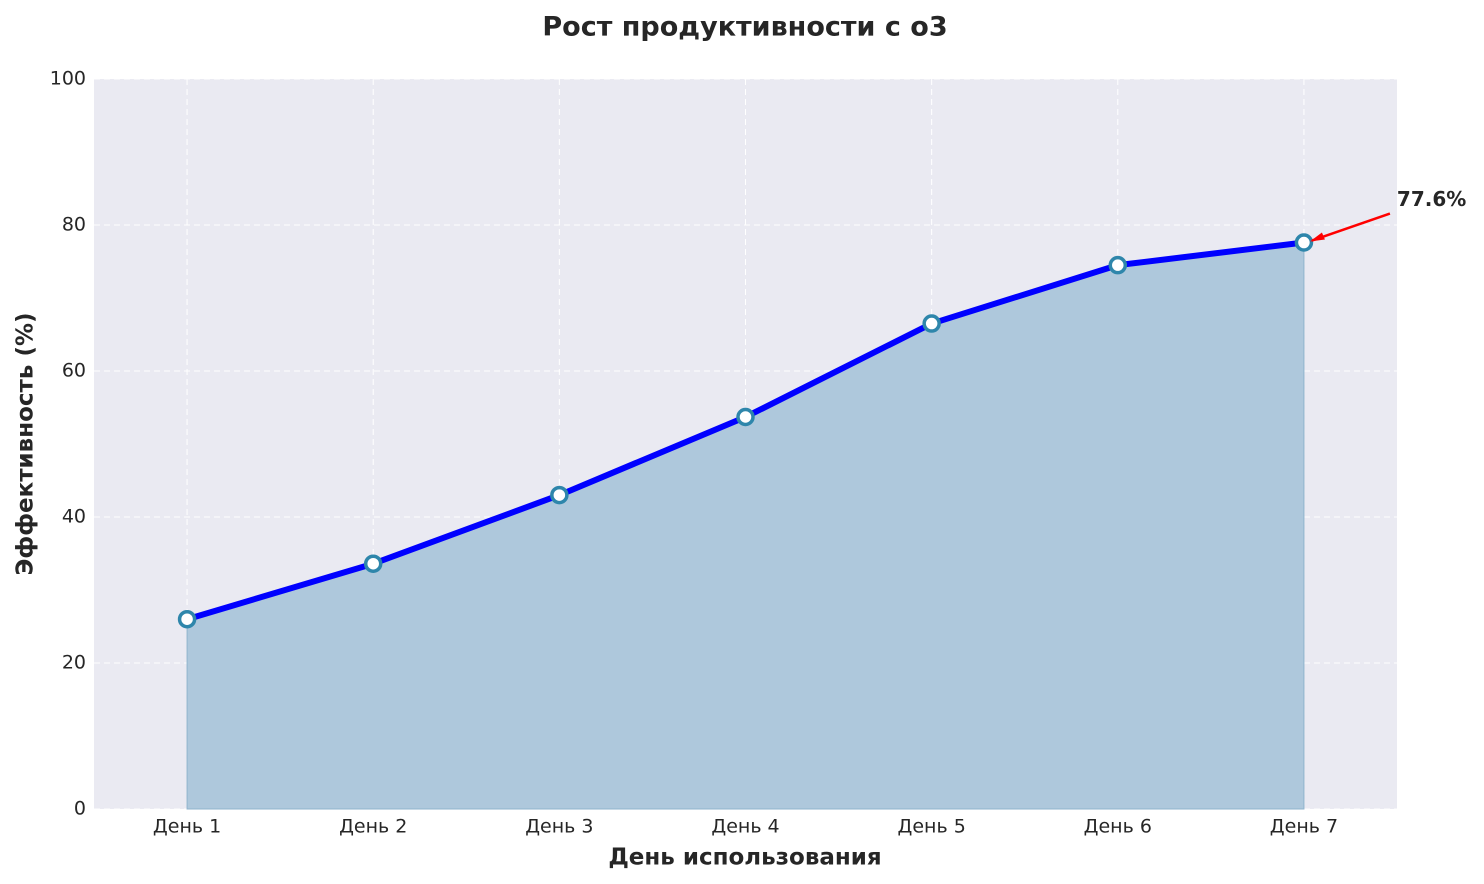  I want to click on x-tick-label: День 6, so click(1118, 827).